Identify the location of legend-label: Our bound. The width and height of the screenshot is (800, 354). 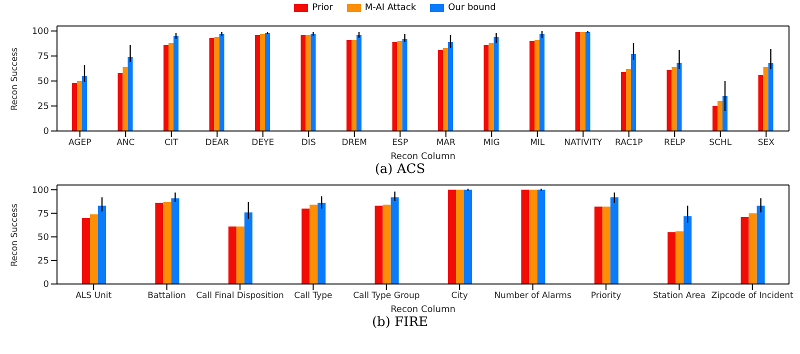
(472, 8).